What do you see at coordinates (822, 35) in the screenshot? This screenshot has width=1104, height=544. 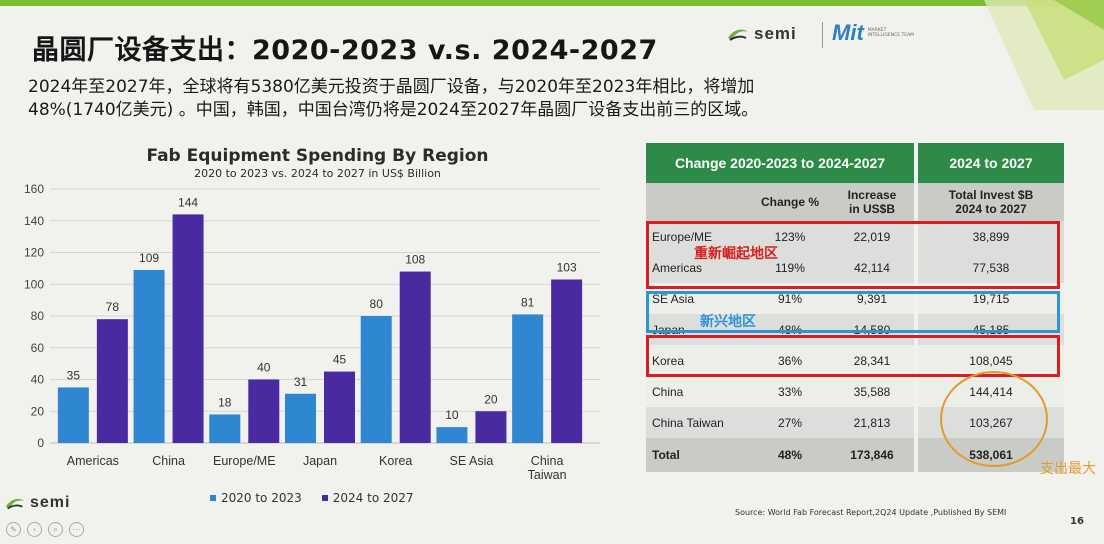 I see `logo-separator` at bounding box center [822, 35].